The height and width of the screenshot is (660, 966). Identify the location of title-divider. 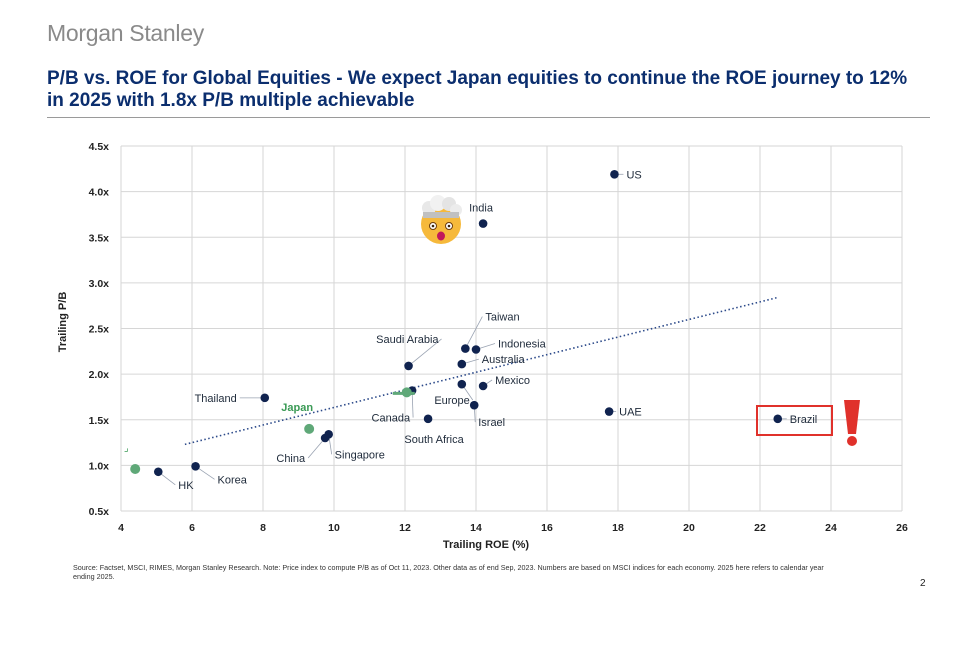
(488, 117).